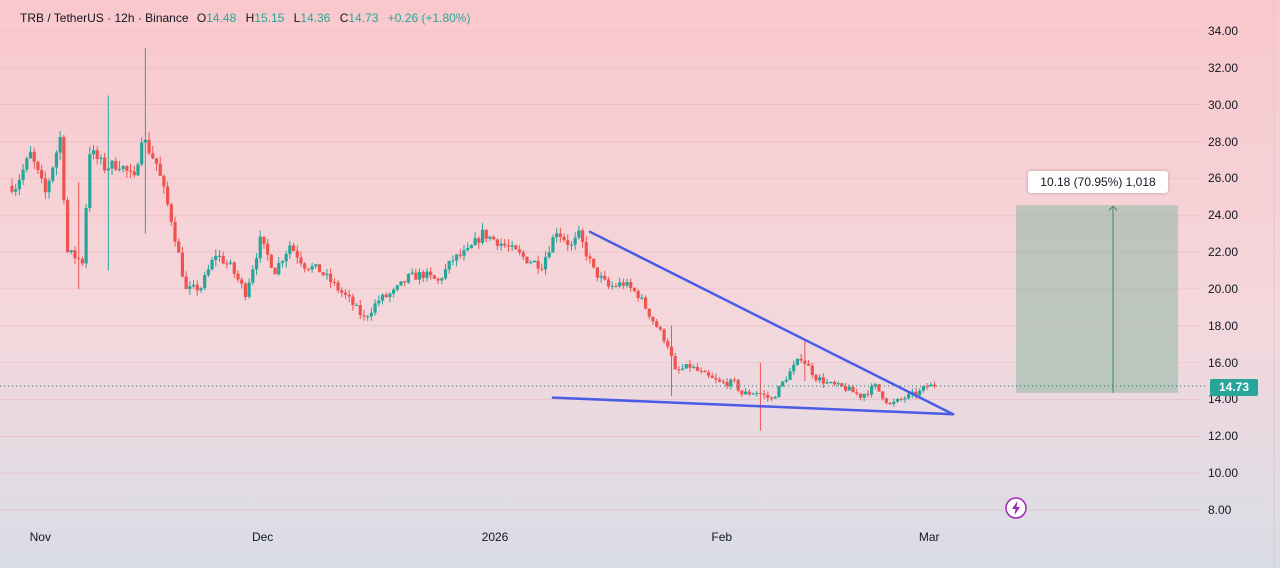  I want to click on price-tick-label: 12.00, so click(1223, 436).